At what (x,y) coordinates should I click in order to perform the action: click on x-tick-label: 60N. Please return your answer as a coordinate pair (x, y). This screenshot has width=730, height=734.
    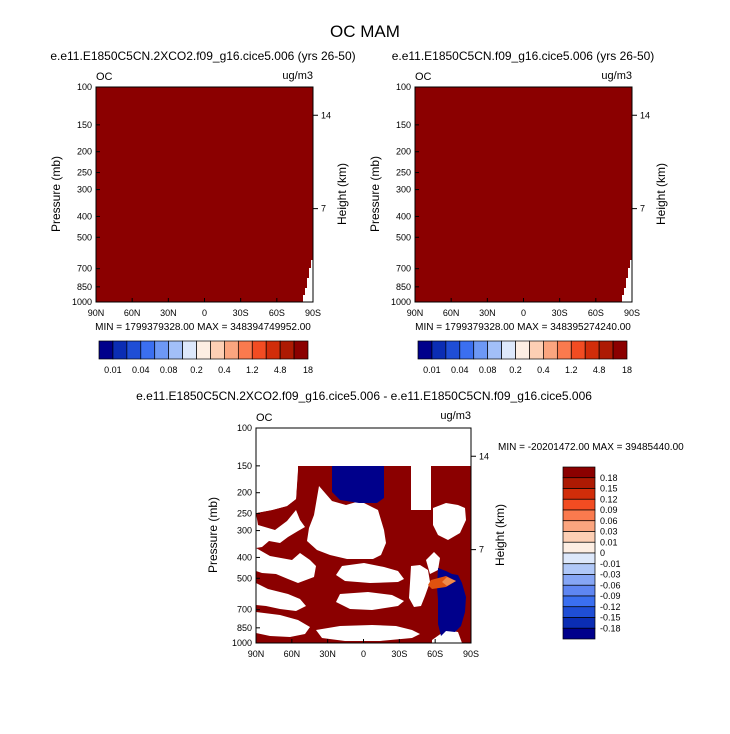
    Looking at the image, I should click on (451, 313).